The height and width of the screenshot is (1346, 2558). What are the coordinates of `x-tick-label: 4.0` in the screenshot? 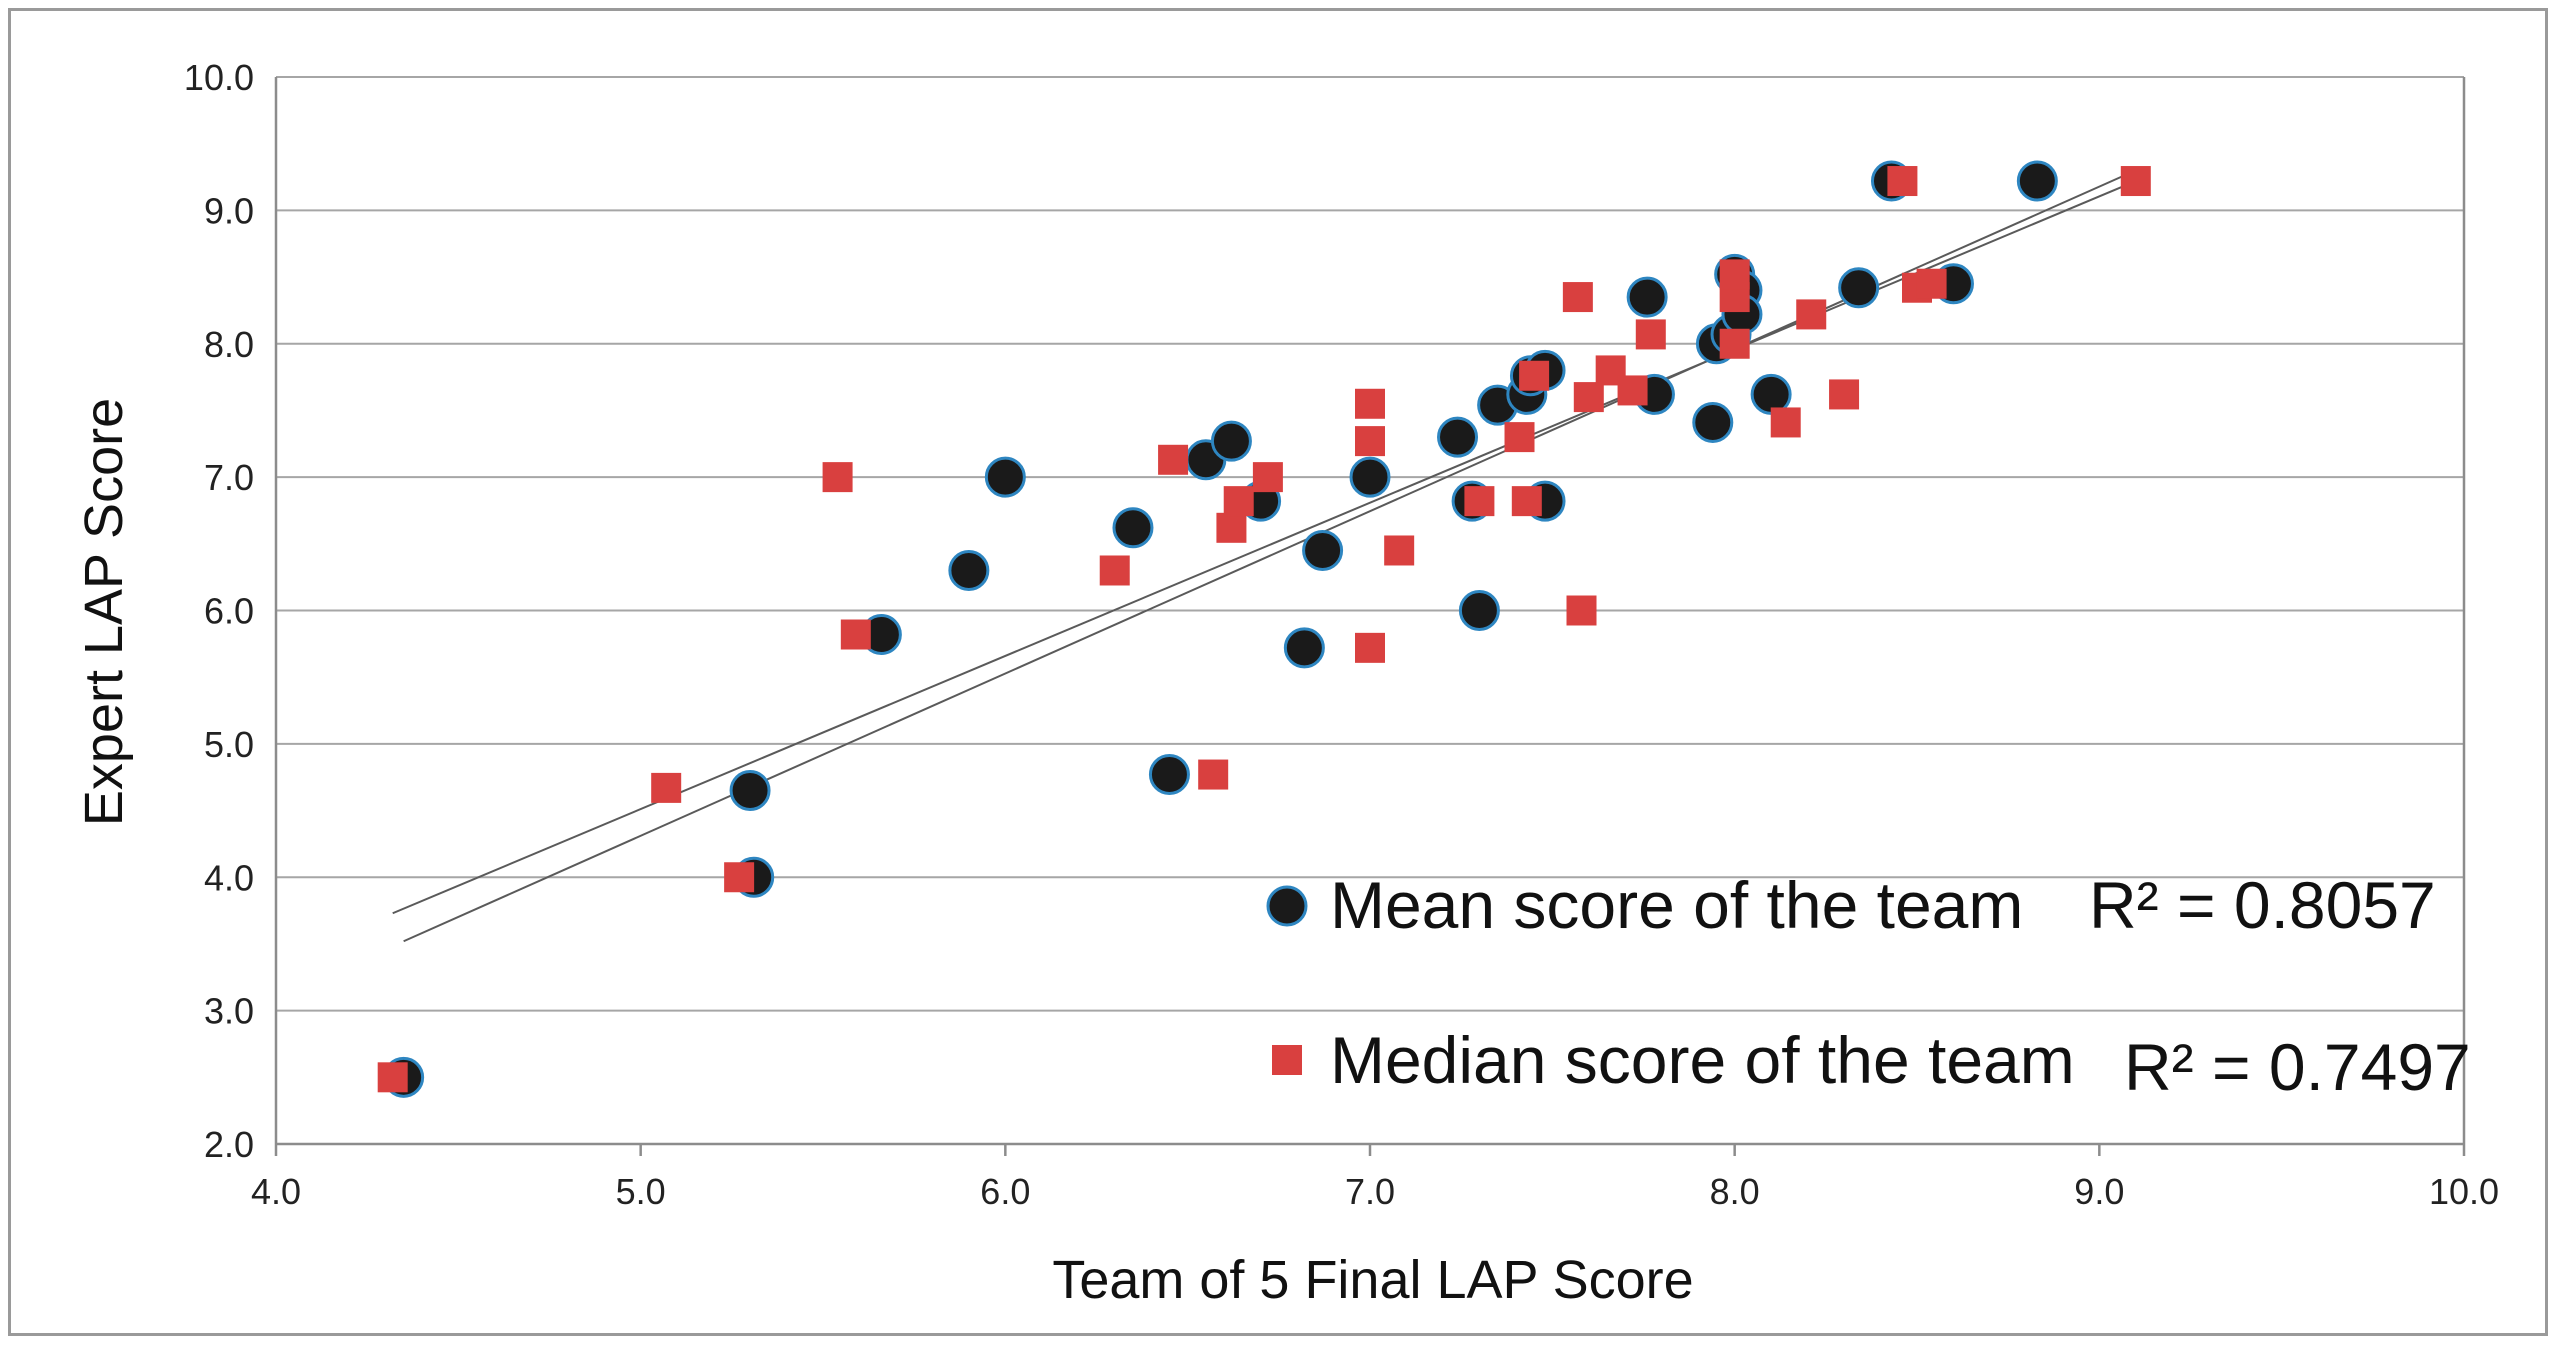 It's located at (276, 1191).